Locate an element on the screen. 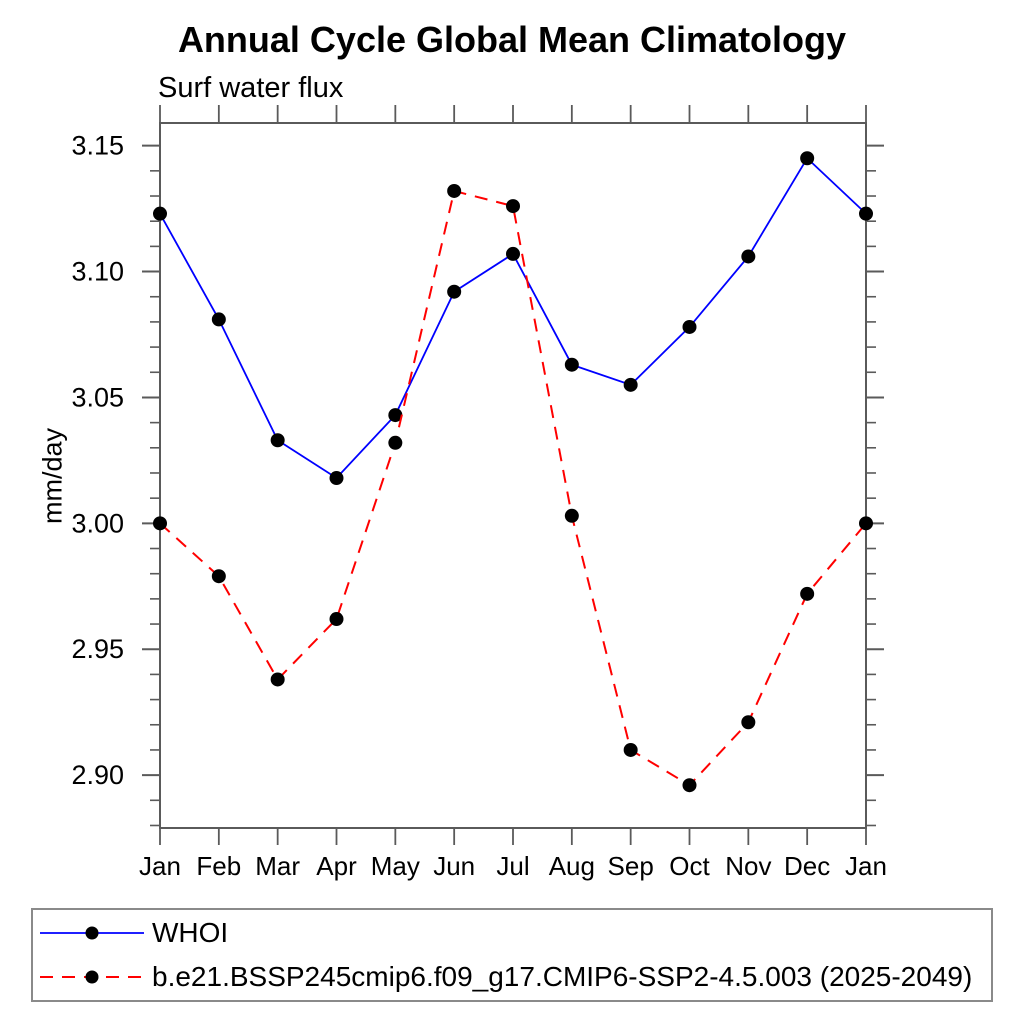 This screenshot has height=1024, width=1024. x-tick-label: Mar is located at coordinates (277, 866).